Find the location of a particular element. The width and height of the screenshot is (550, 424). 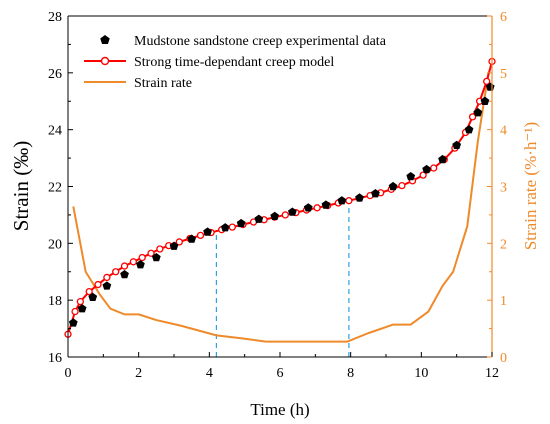

legend-label-rate: Strain rate is located at coordinates (163, 83).